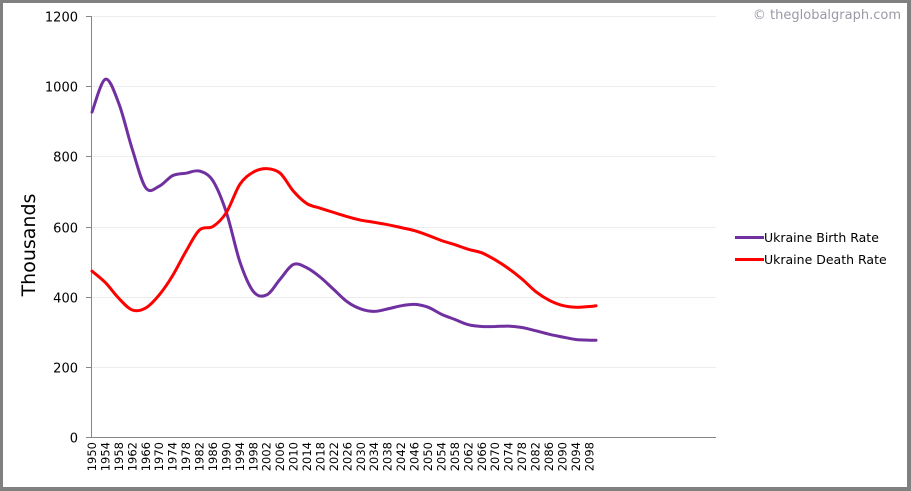  Describe the element at coordinates (495, 456) in the screenshot. I see `x-tick-label: 2070` at that location.